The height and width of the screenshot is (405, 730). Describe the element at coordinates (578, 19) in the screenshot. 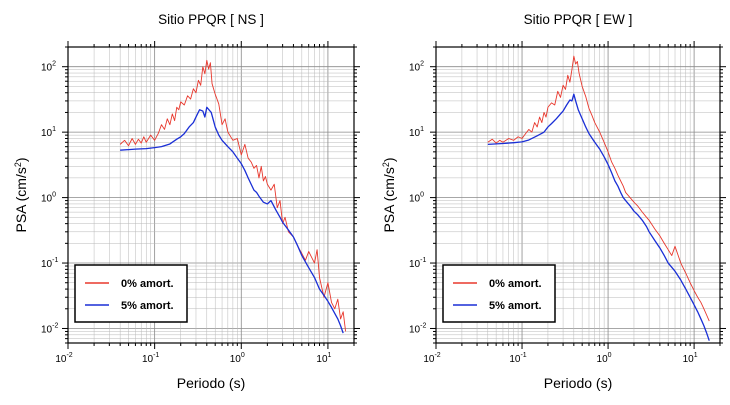

I see `chart-title: Sitio PPQR [ EW ]` at that location.